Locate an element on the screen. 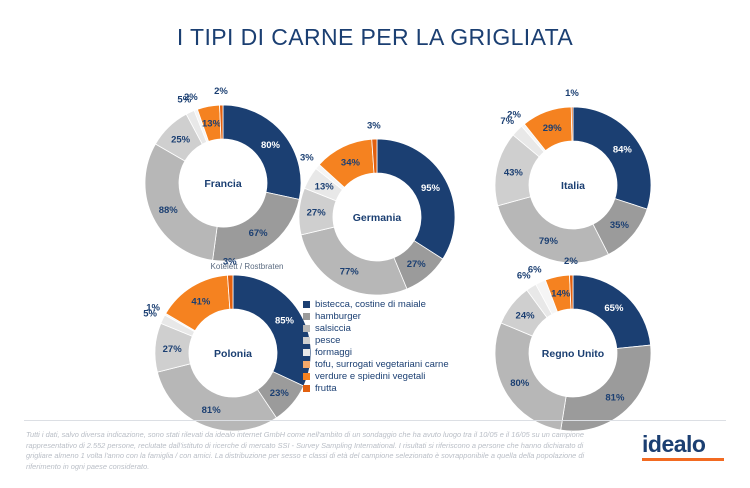 Image resolution: width=750 pixels, height=488 pixels. legend-item: bistecca, costine di maiale is located at coordinates (398, 304).